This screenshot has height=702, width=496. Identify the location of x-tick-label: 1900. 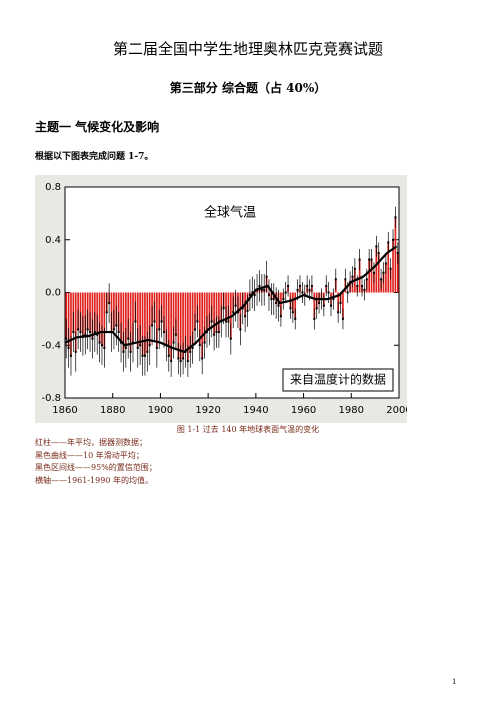
(160, 410).